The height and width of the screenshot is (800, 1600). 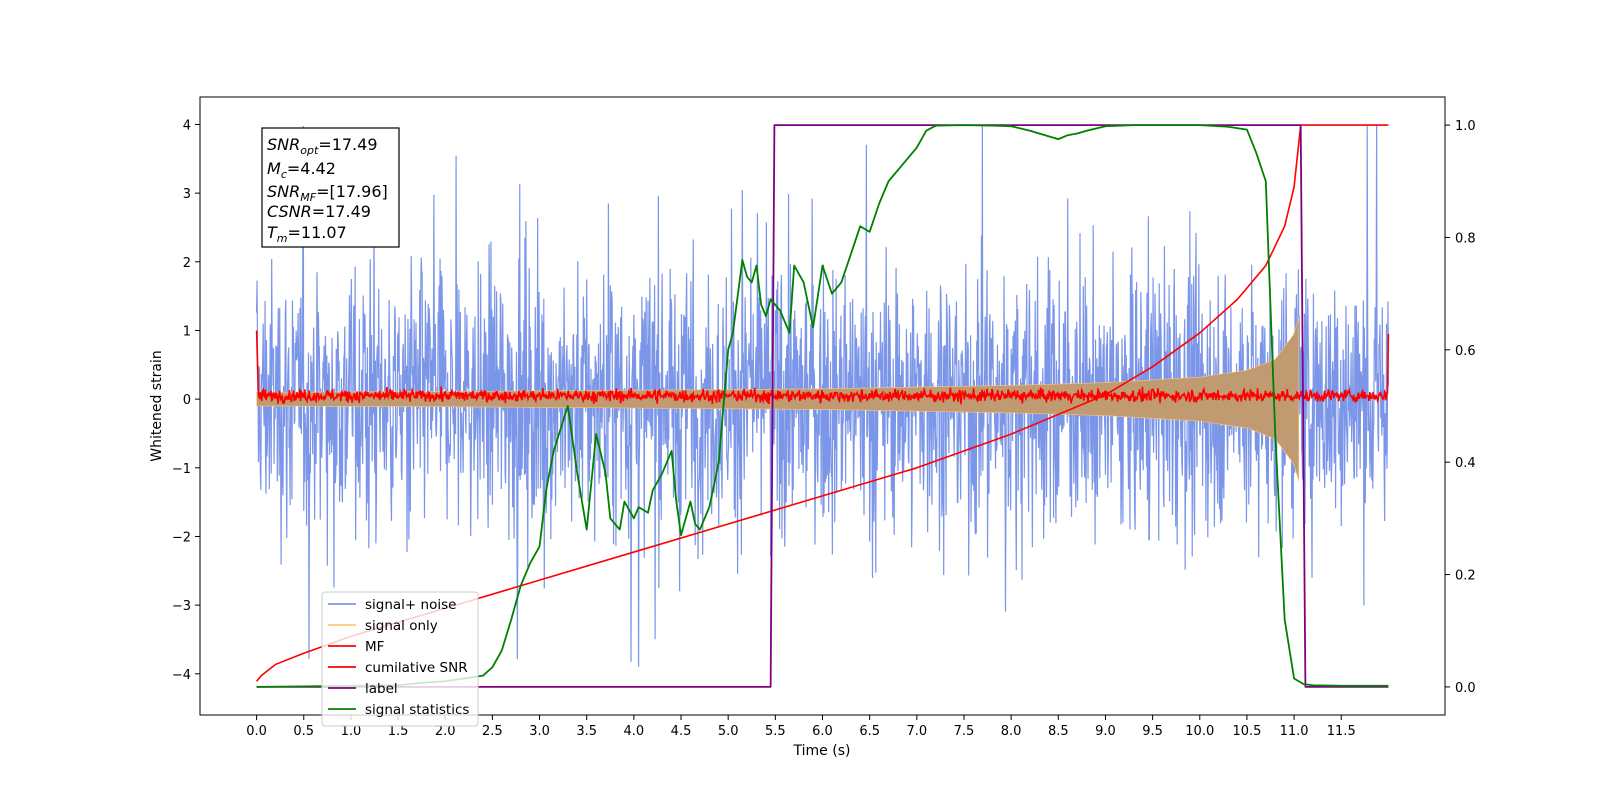 What do you see at coordinates (410, 605) in the screenshot?
I see `legend-label: signal+ noise` at bounding box center [410, 605].